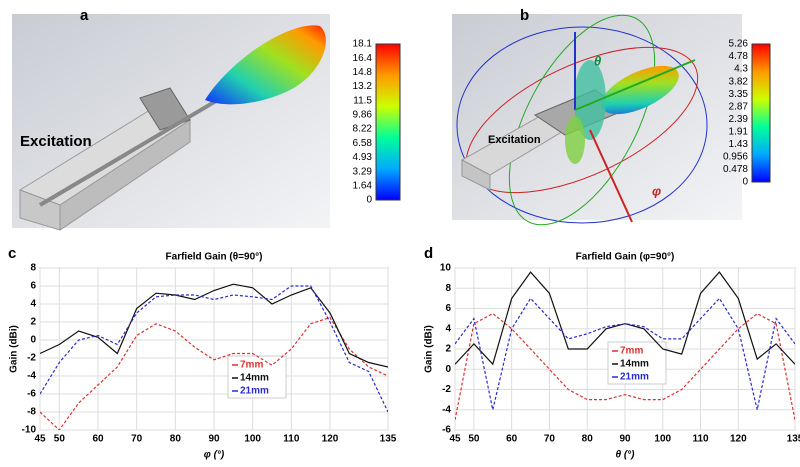 This screenshot has width=800, height=467. Describe the element at coordinates (363, 171) in the screenshot. I see `colorbar-label: 3.29` at that location.